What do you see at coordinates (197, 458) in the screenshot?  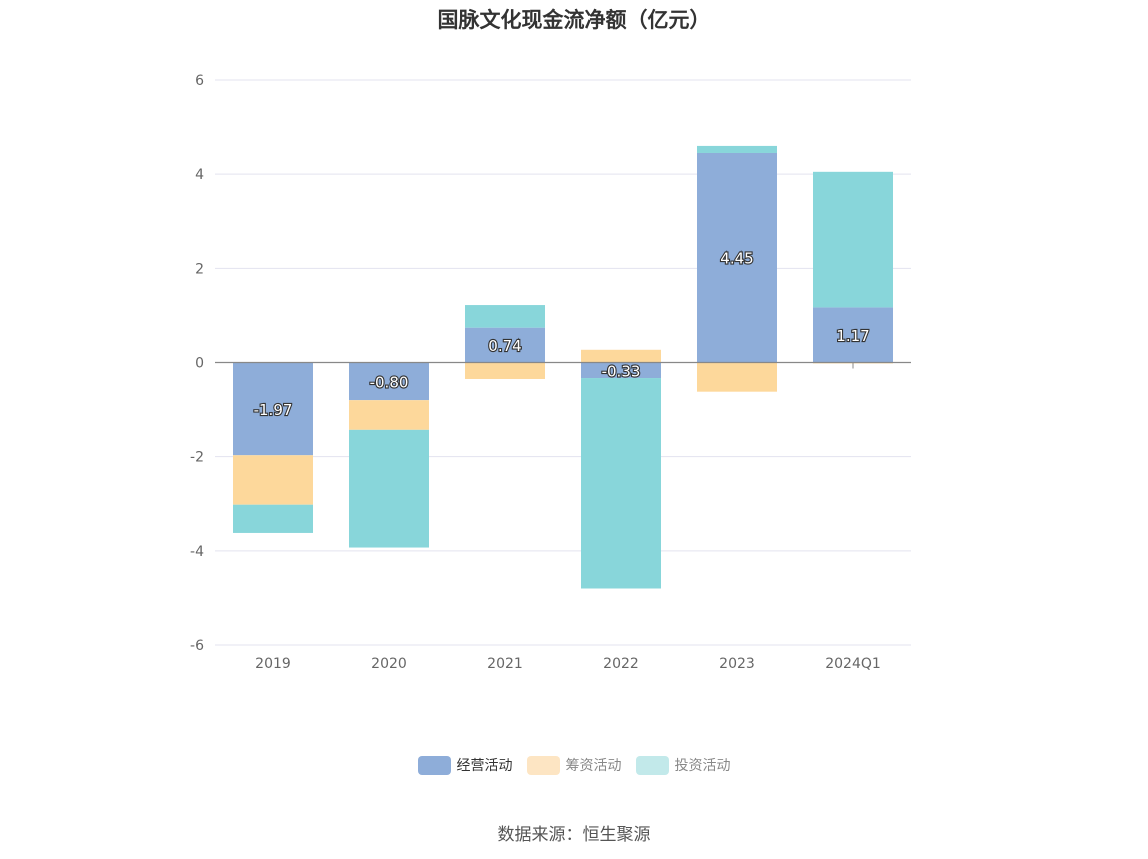 I see `y-tick-label: -2` at bounding box center [197, 458].